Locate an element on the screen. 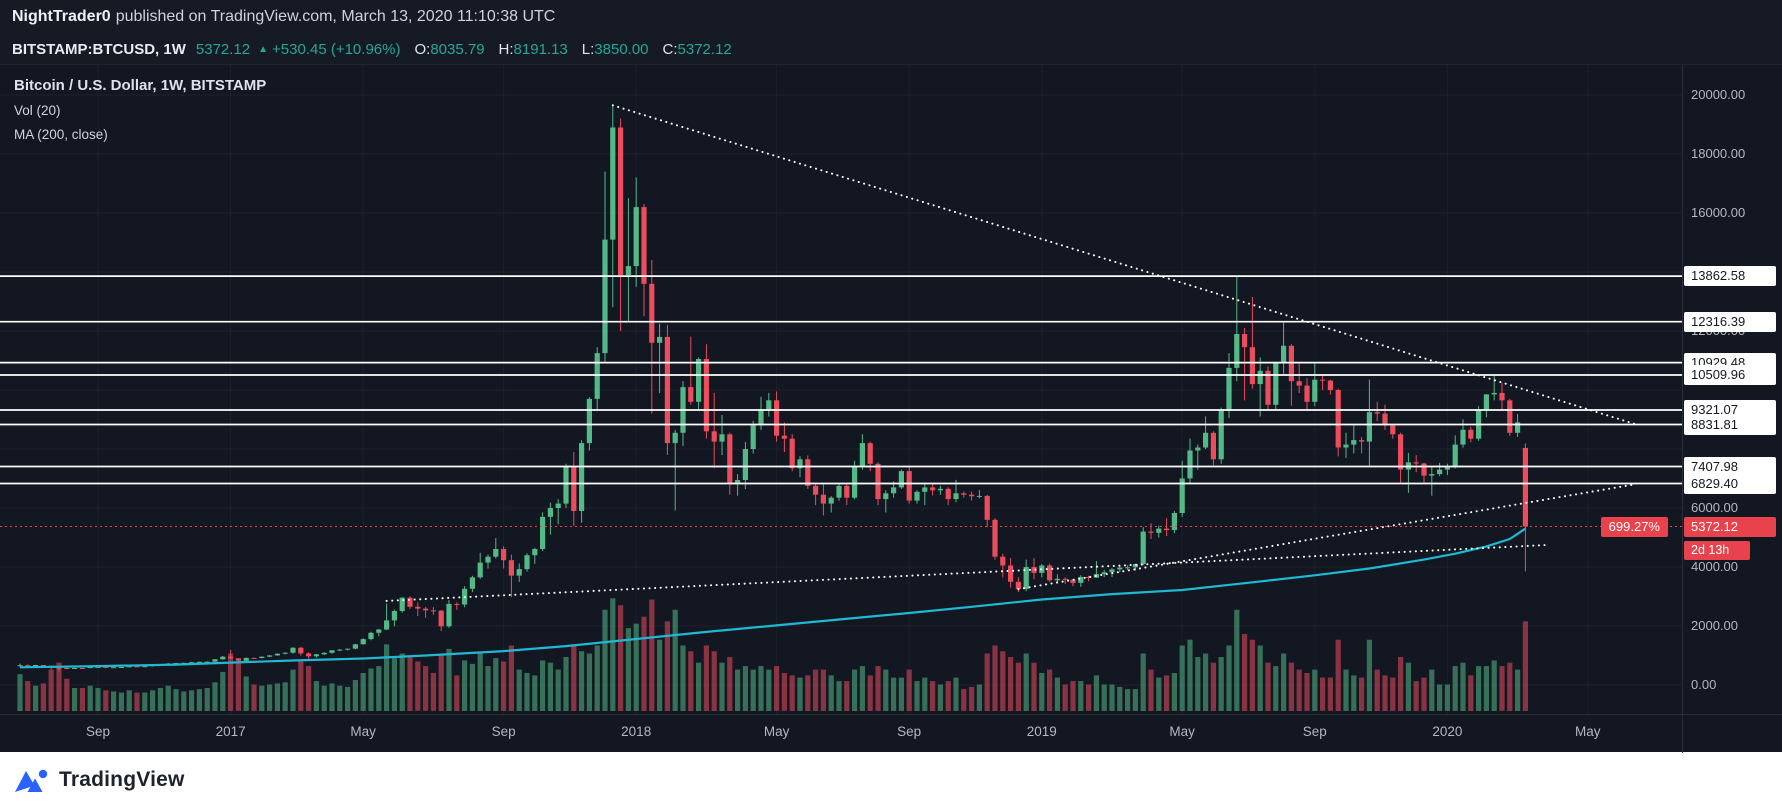 The width and height of the screenshot is (1782, 808). tradingview-logo-icon is located at coordinates (32, 780).